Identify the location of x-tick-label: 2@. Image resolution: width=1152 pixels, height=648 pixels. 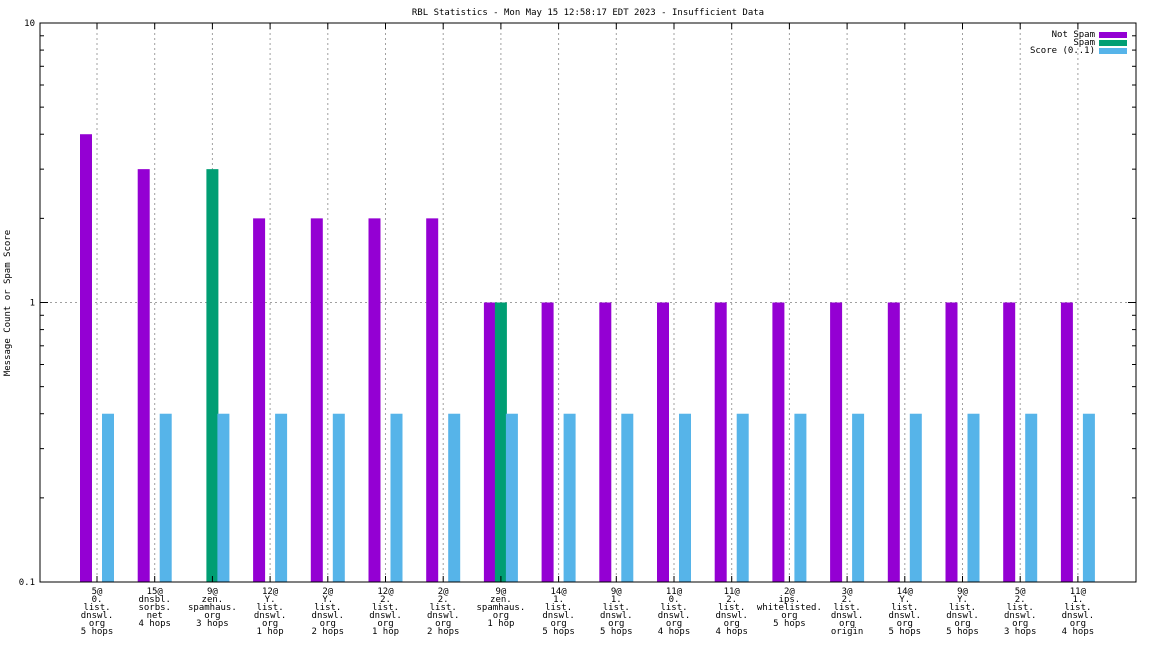
(327, 592).